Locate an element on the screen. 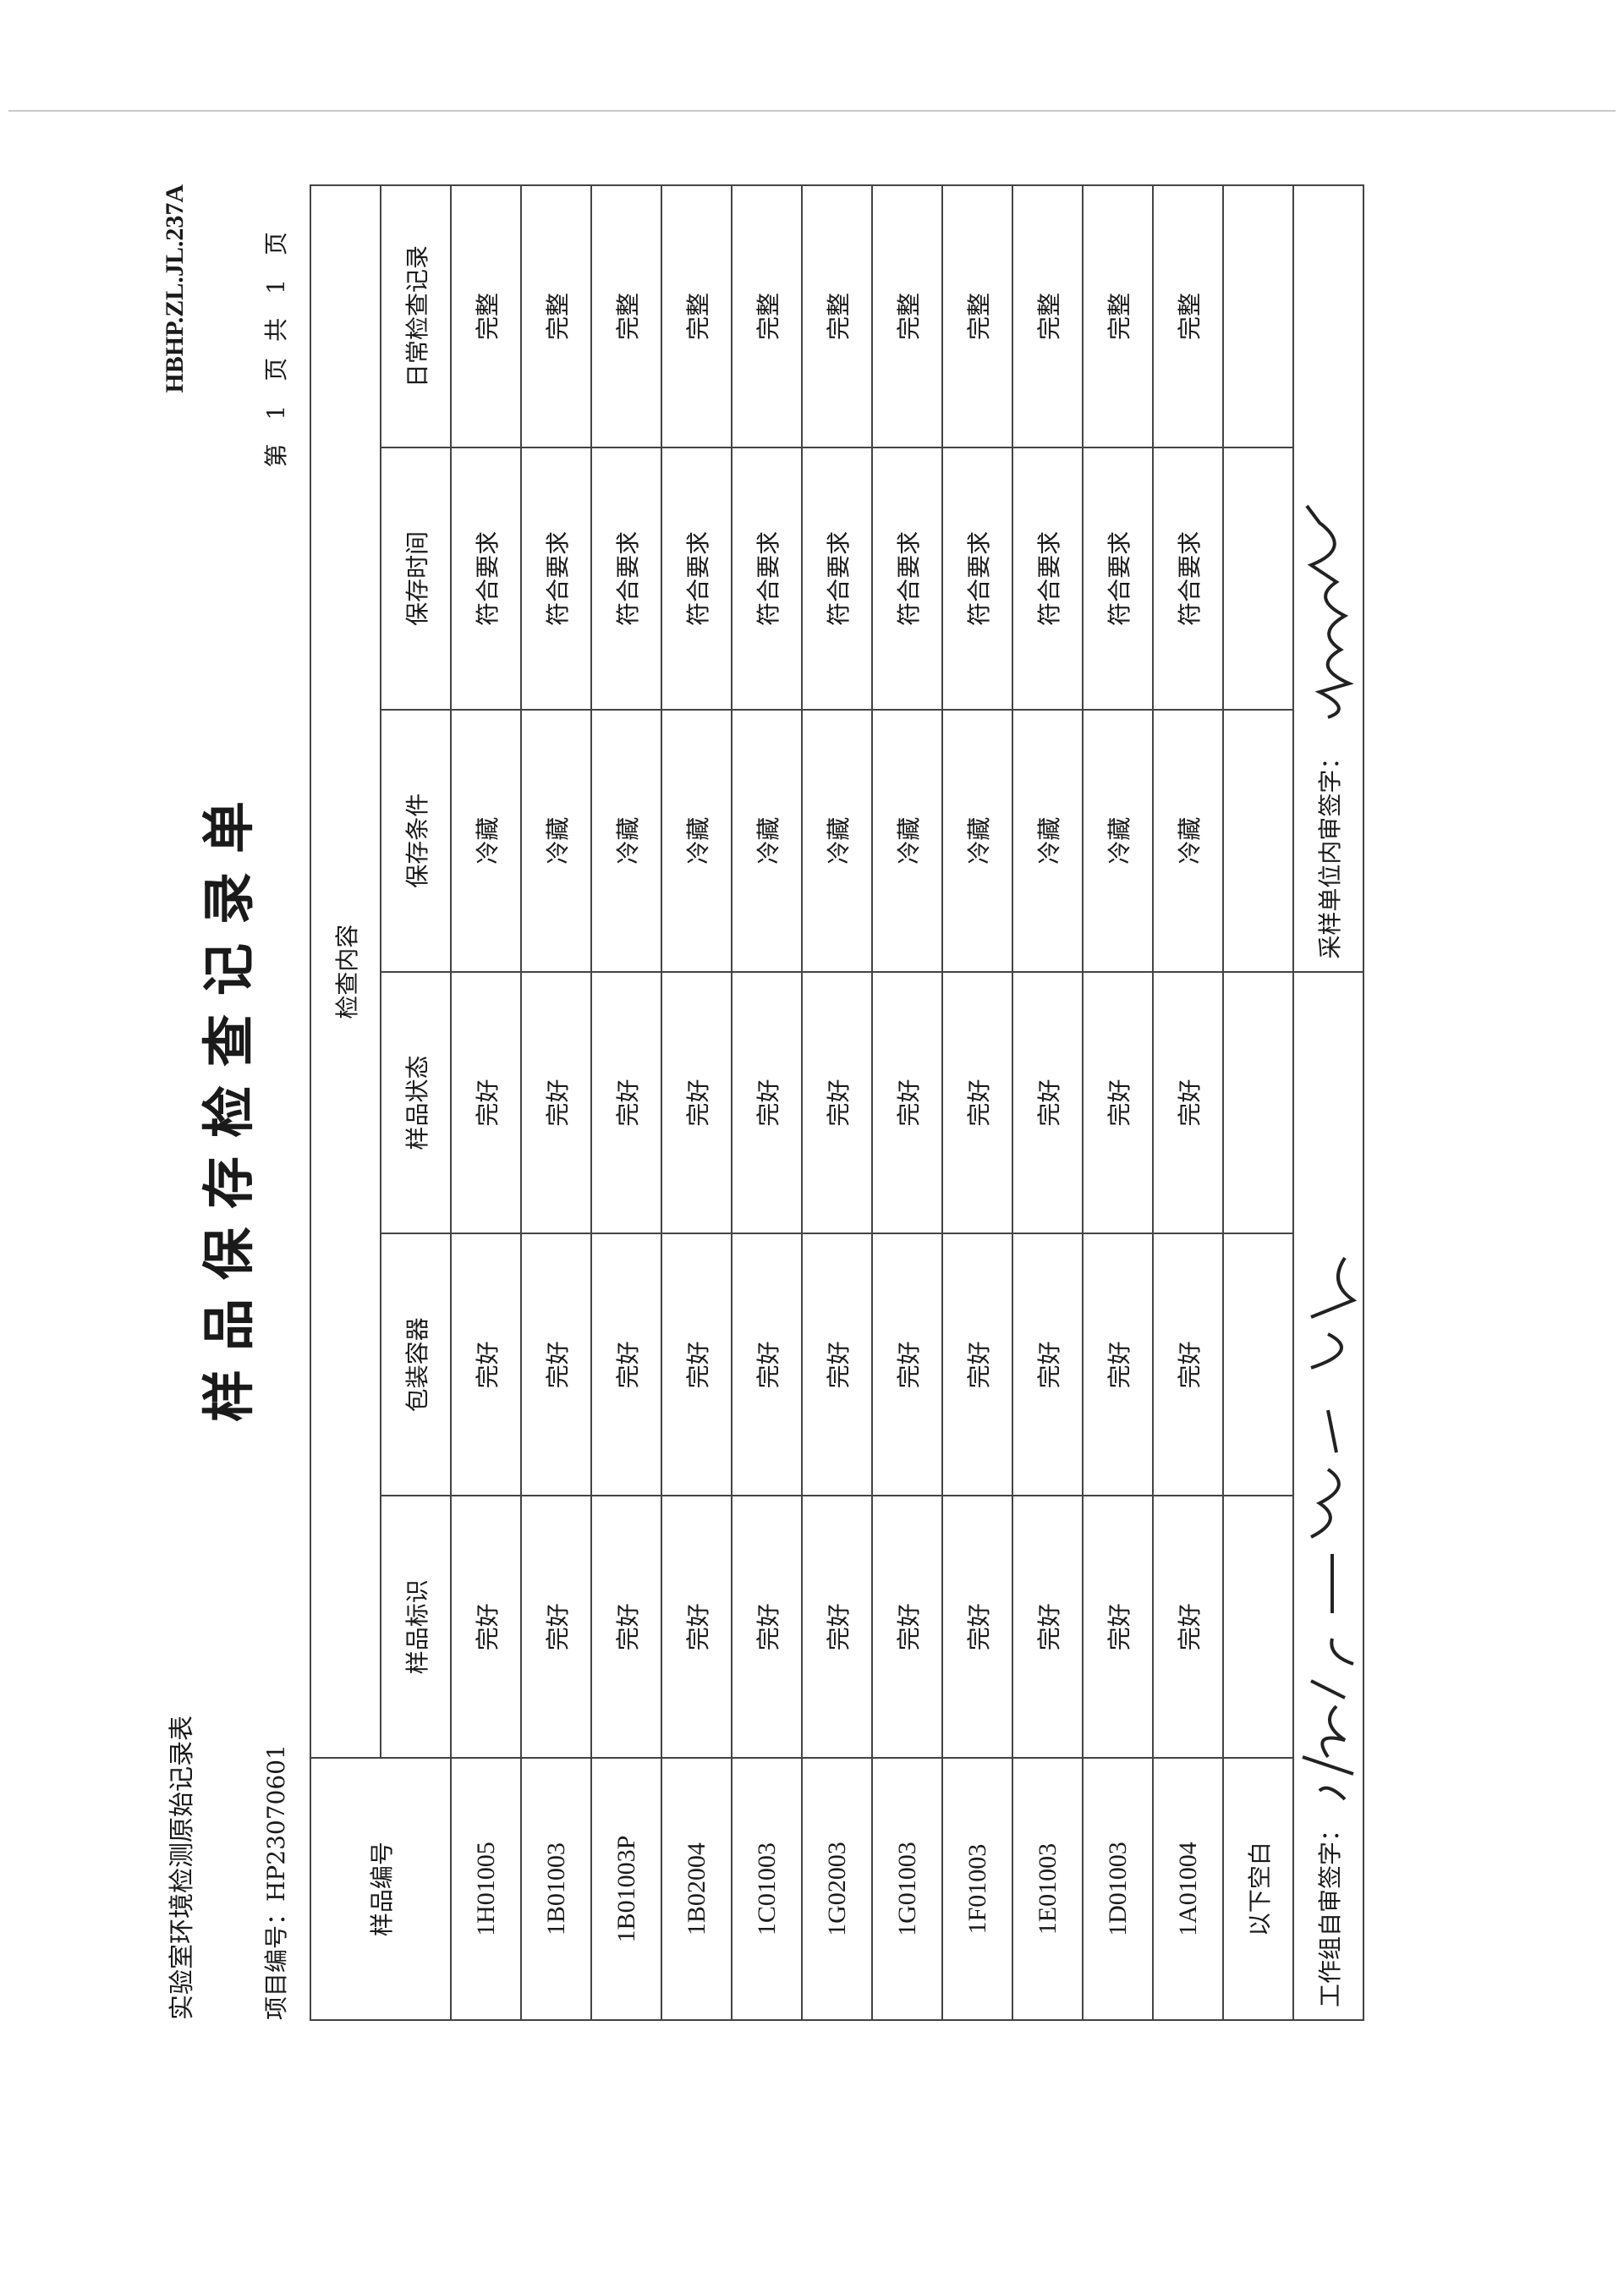 This screenshot has width=1624, height=2295. project-label: 项目编号： is located at coordinates (276, 1961).